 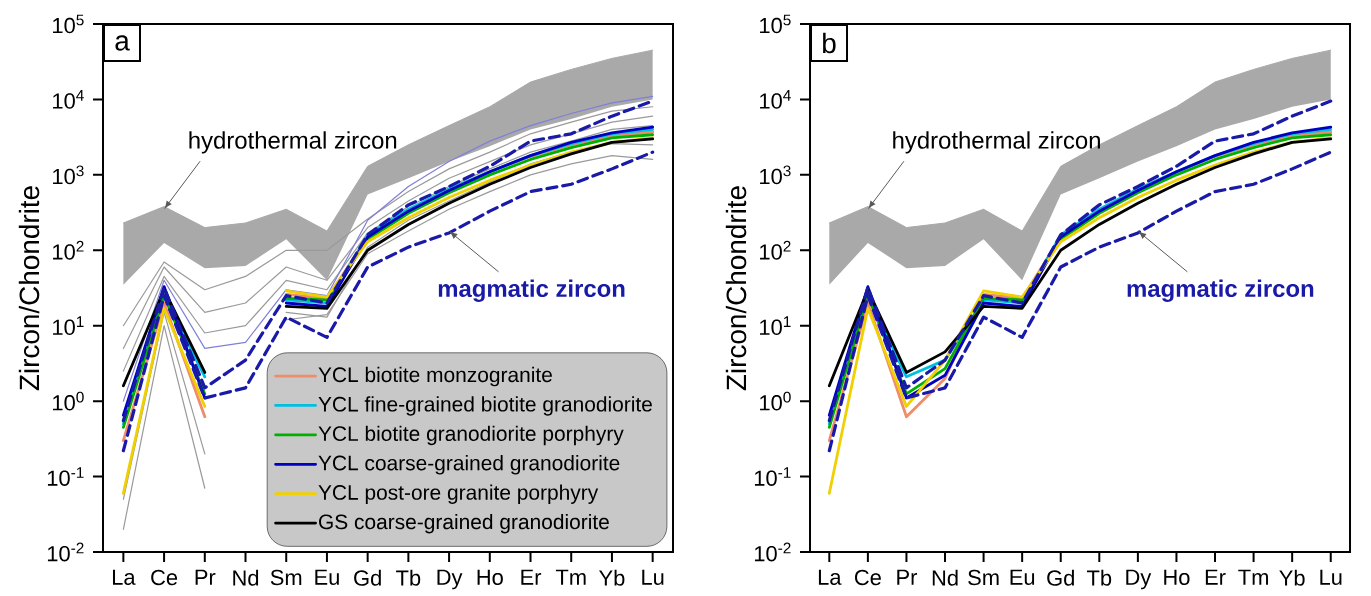 I want to click on legend-label: YCL coarse-grained granodiorite, so click(x=469, y=465).